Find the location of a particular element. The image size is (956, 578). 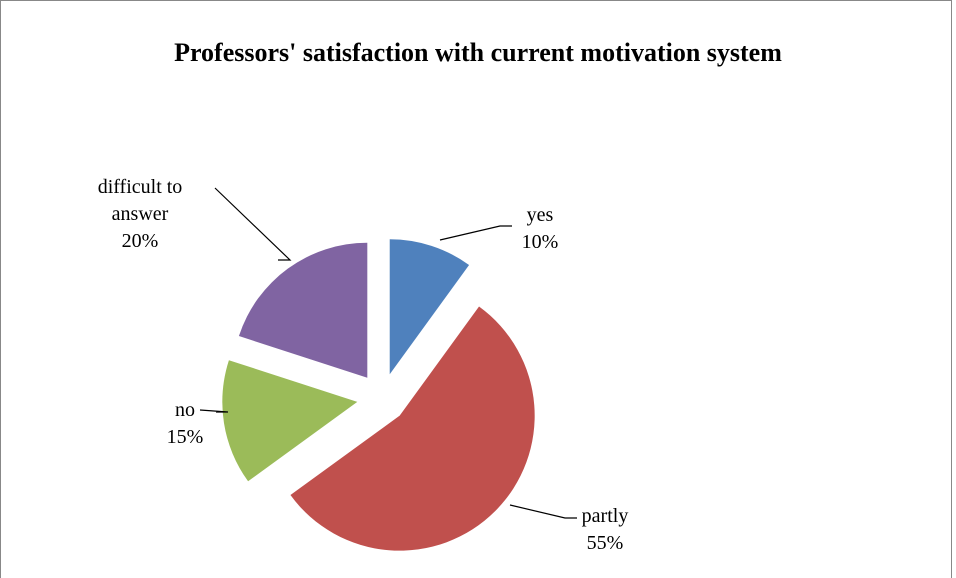

slice-label: partly is located at coordinates (605, 516).